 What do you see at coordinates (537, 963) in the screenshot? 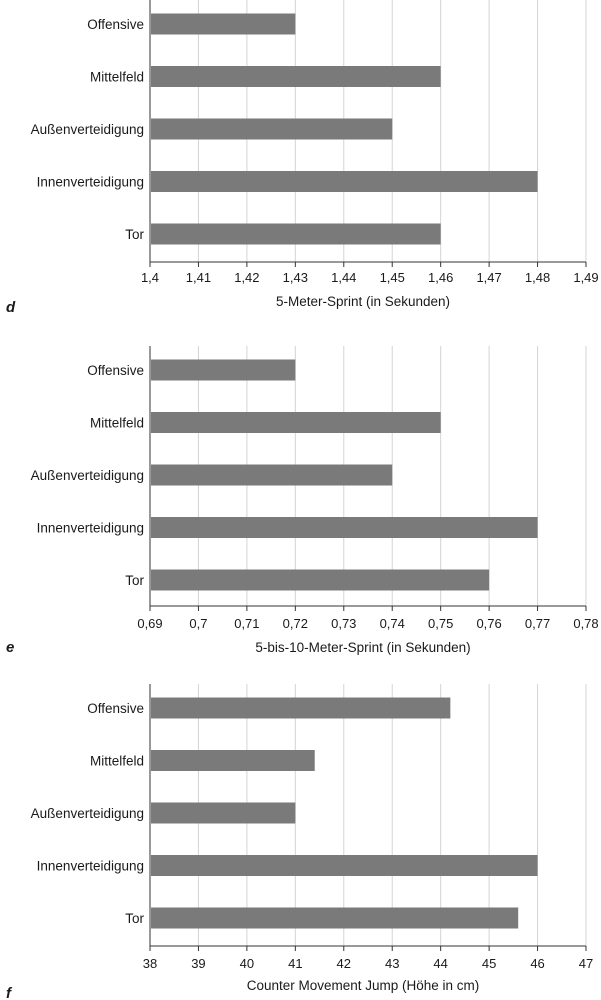
I see `x-tick-label: 46` at bounding box center [537, 963].